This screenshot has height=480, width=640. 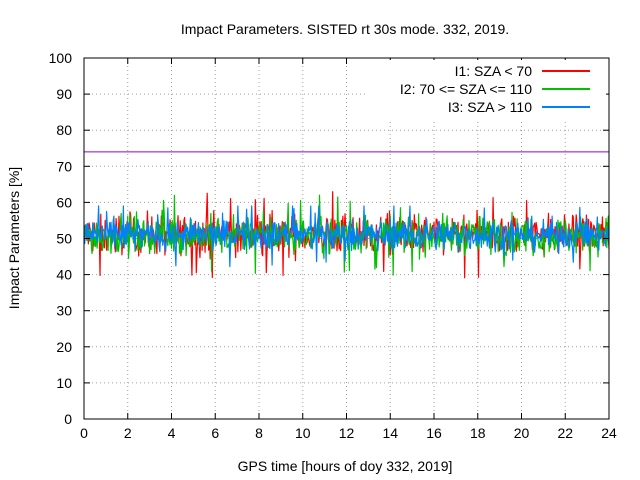 I want to click on legend-label-i2: I2: 70 <= SZA <= 110, so click(x=466, y=89).